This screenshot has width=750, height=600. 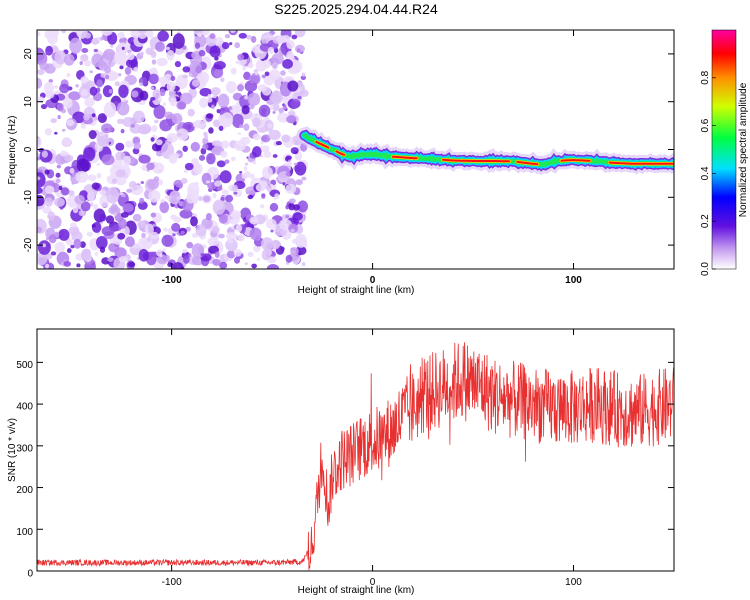 What do you see at coordinates (28, 102) in the screenshot?
I see `y-tick-label: 10` at bounding box center [28, 102].